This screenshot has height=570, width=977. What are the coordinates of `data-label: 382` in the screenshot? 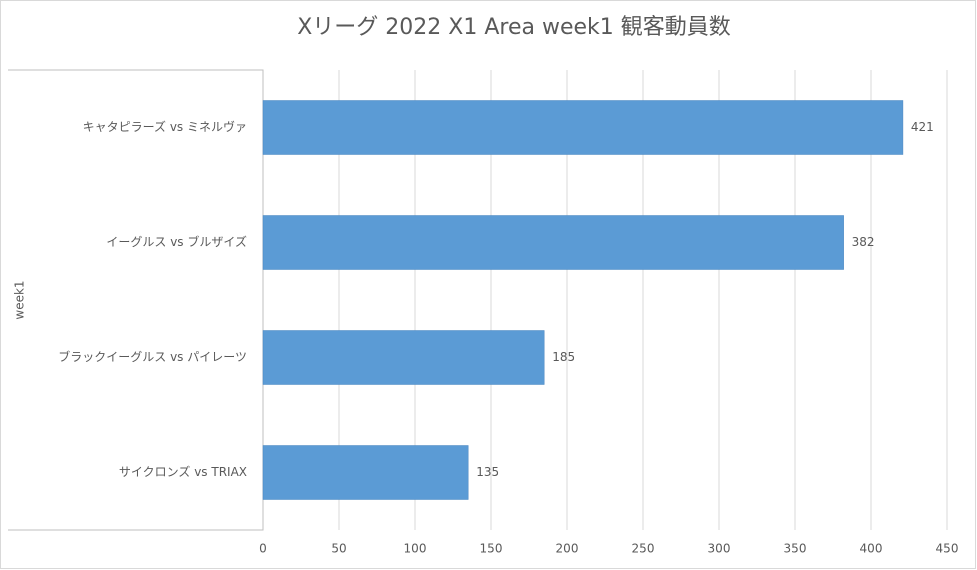 It's located at (863, 242).